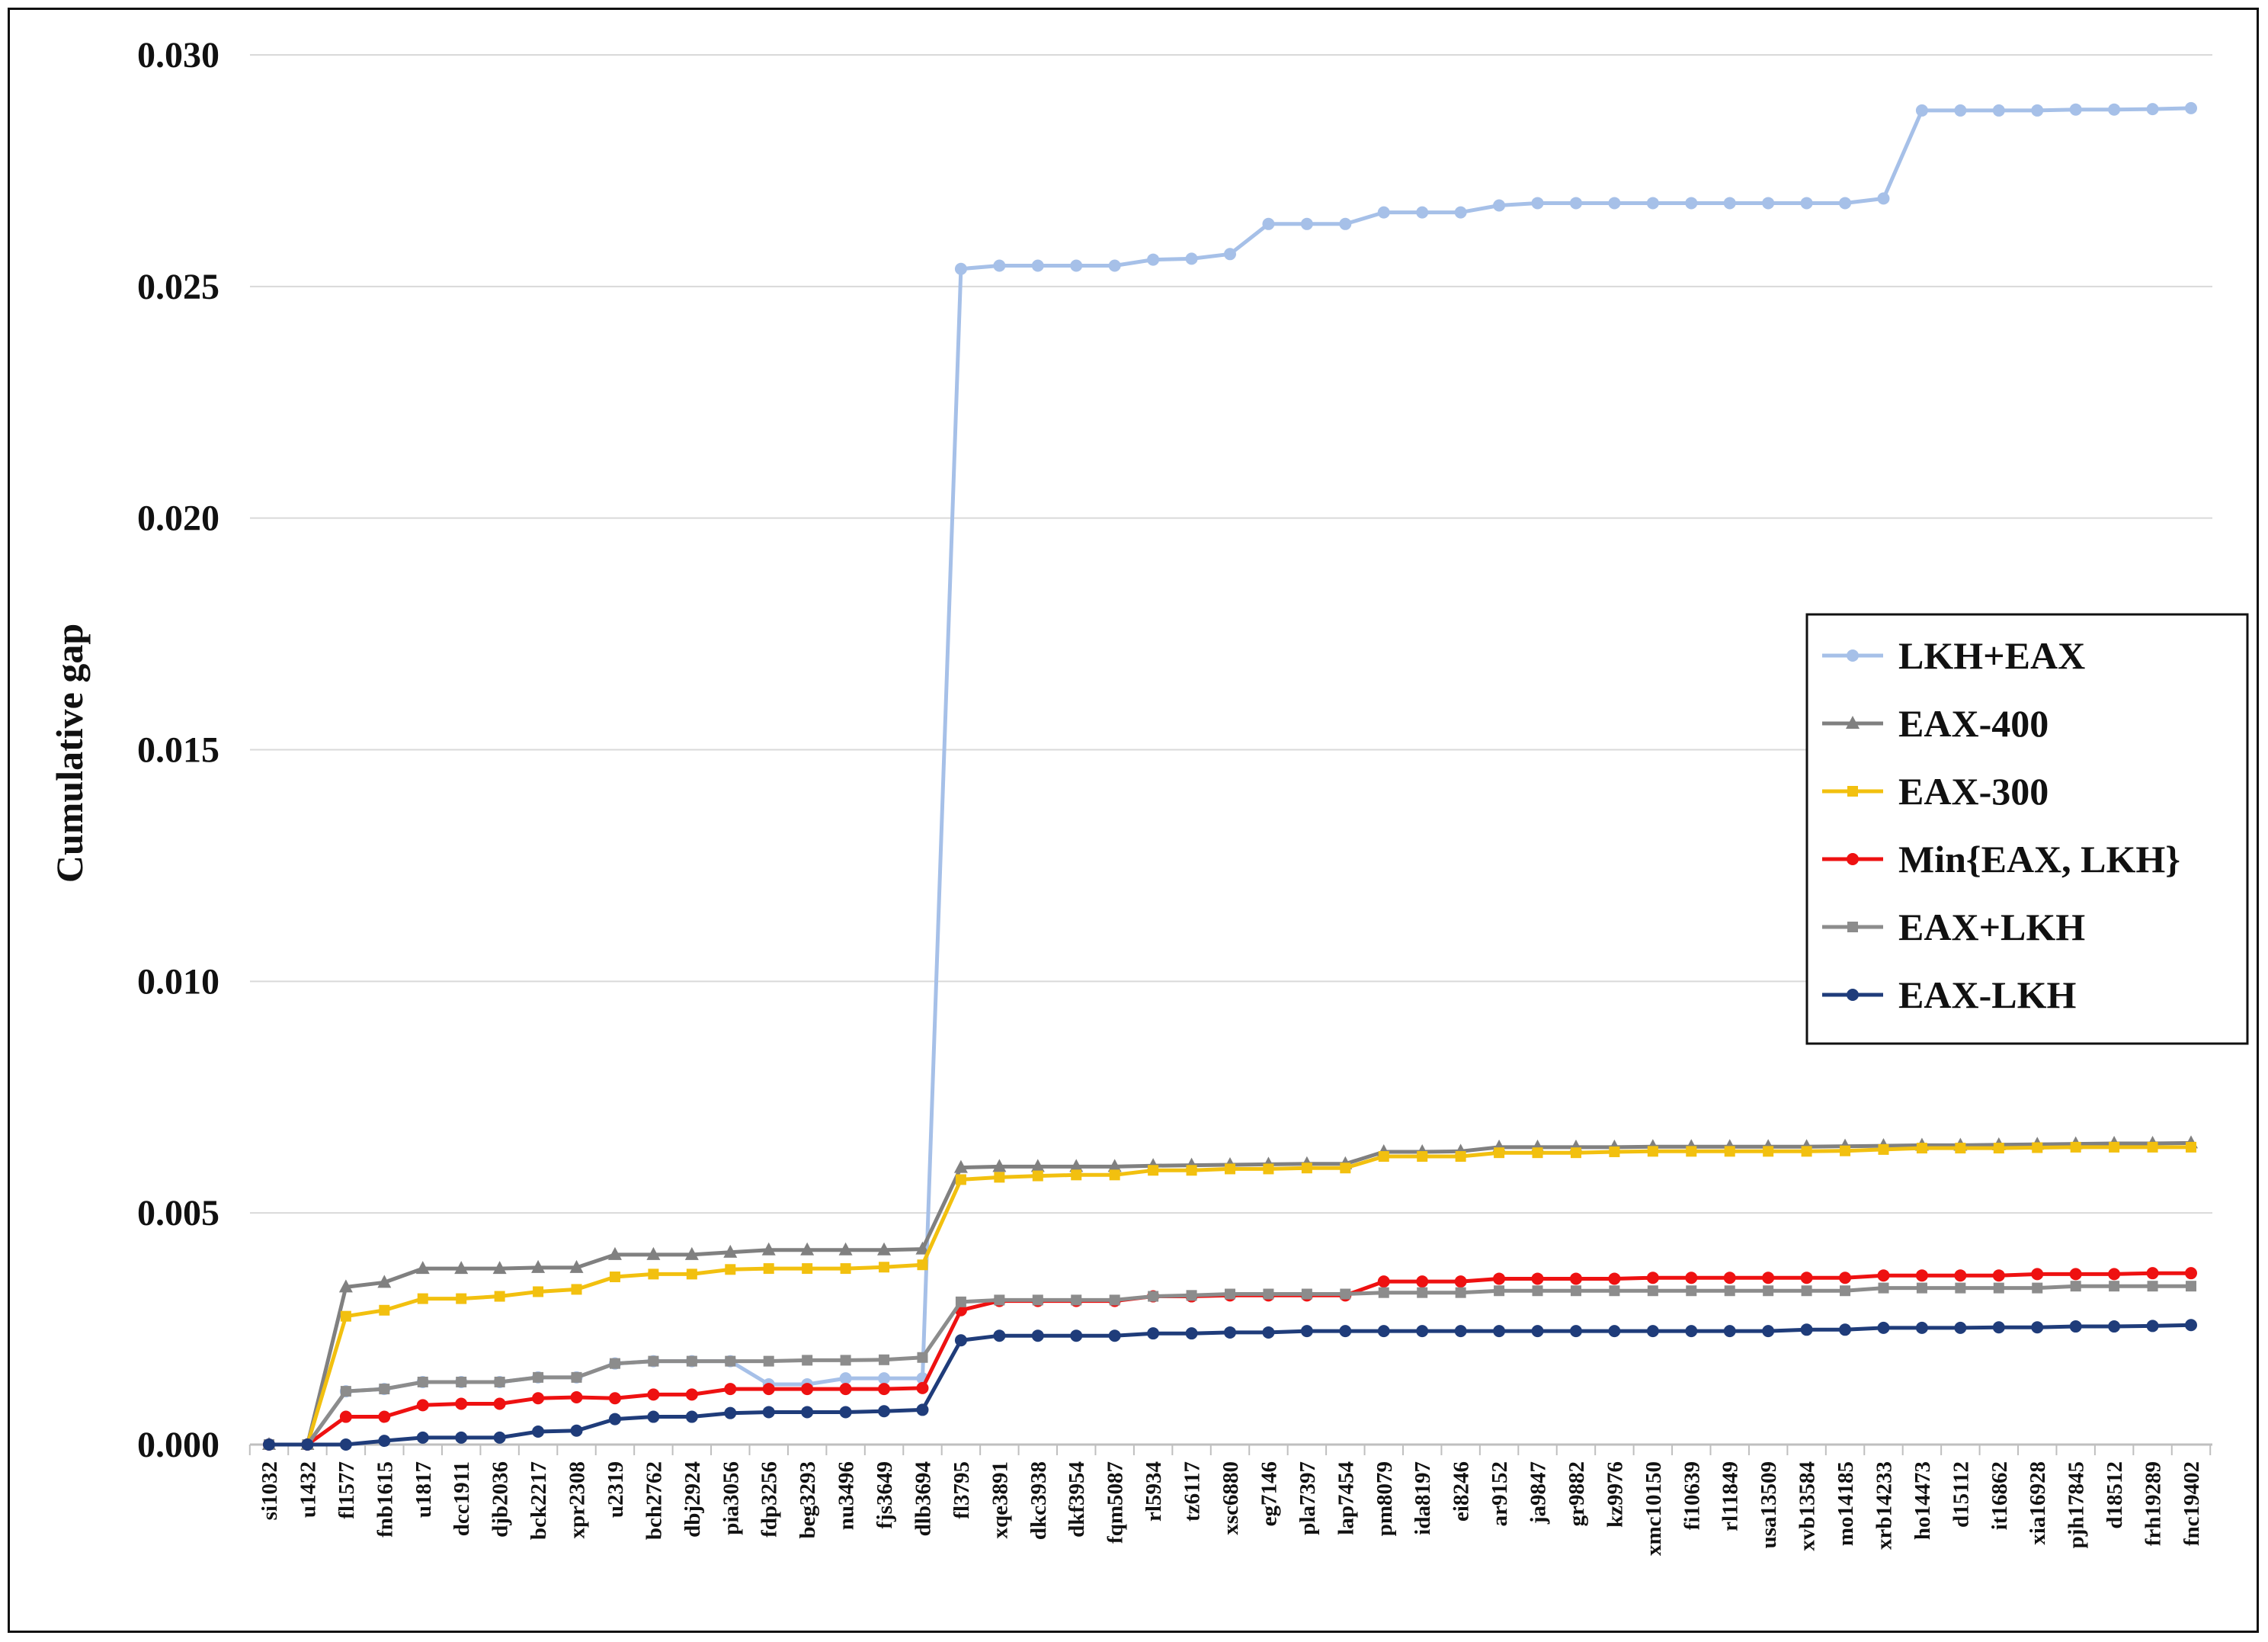 The width and height of the screenshot is (2268, 1642). Describe the element at coordinates (2000, 1495) in the screenshot. I see `x-tick-label: it16862` at that location.